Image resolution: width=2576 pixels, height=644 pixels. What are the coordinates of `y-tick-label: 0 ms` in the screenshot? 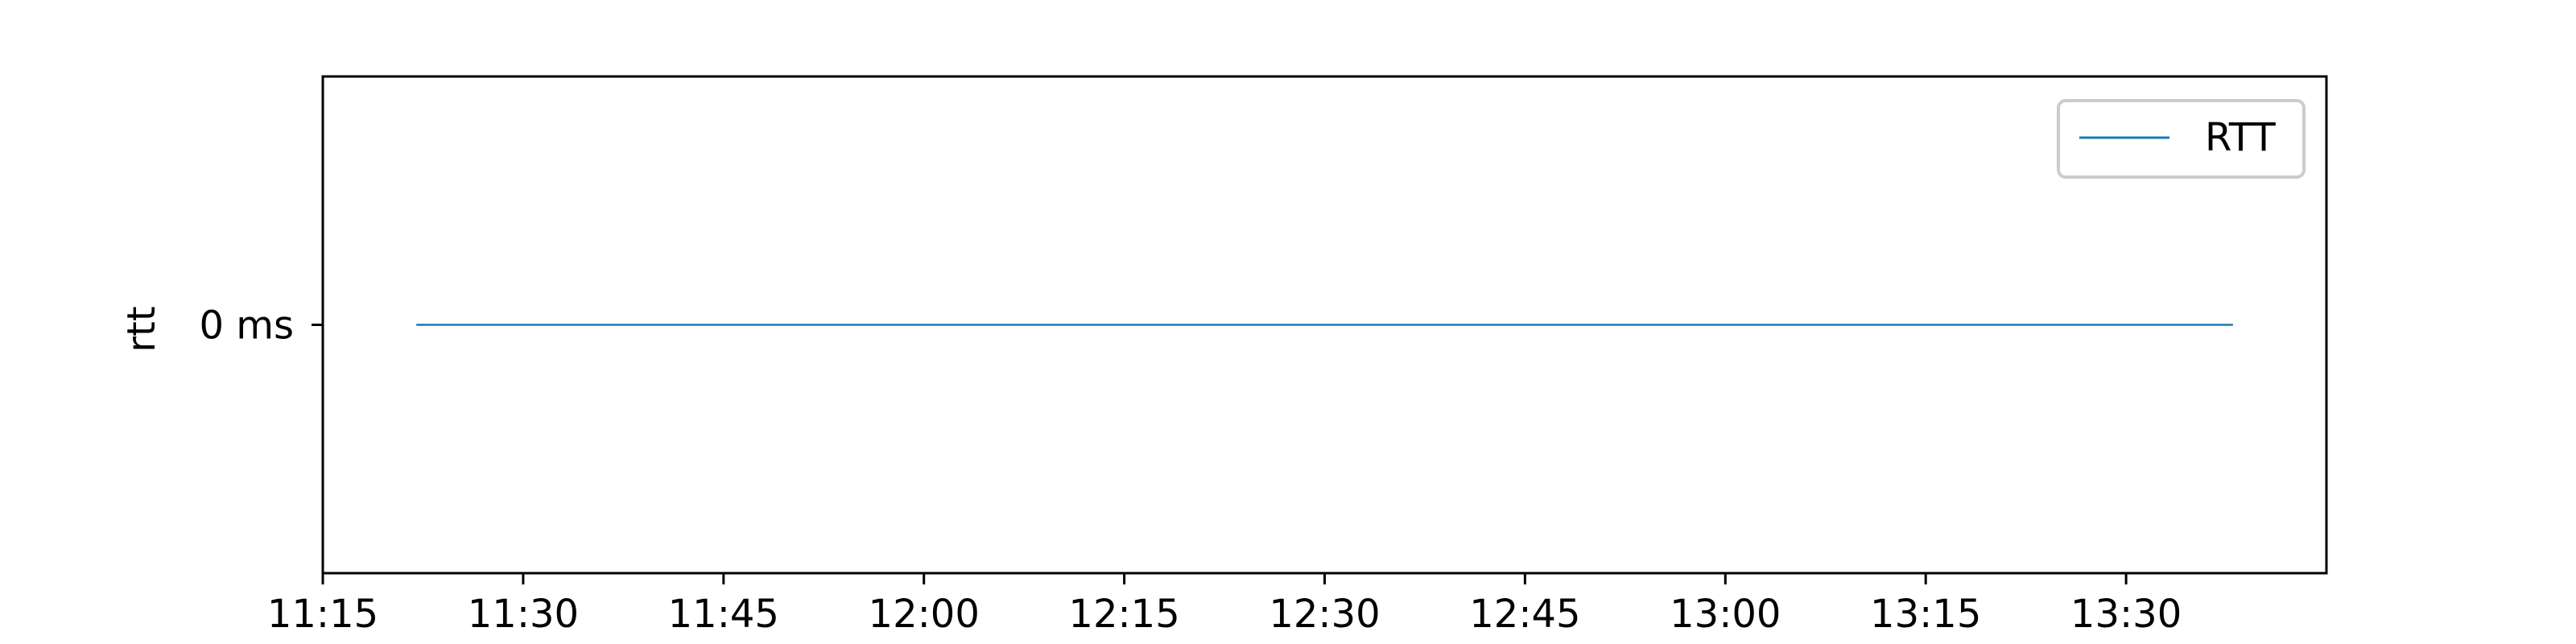 It's located at (246, 326).